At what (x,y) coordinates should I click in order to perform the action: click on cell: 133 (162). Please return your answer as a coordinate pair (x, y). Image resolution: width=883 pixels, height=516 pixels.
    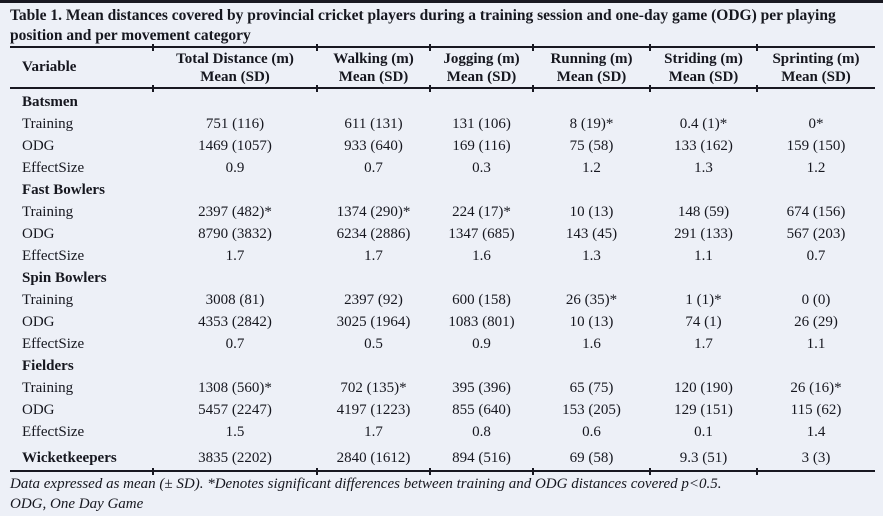
    Looking at the image, I should click on (703, 146).